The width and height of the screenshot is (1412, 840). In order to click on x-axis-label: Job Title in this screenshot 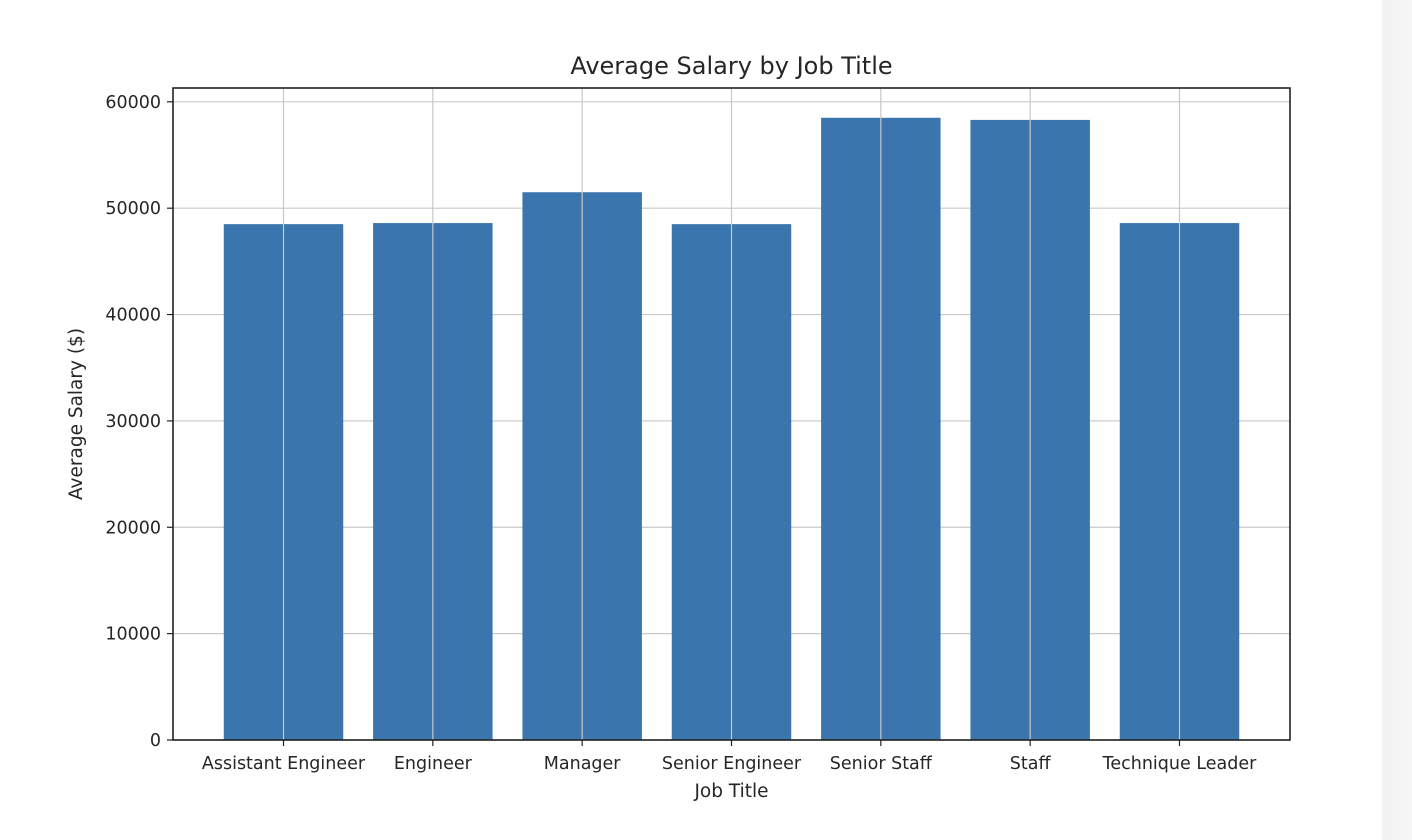, I will do `click(730, 791)`.